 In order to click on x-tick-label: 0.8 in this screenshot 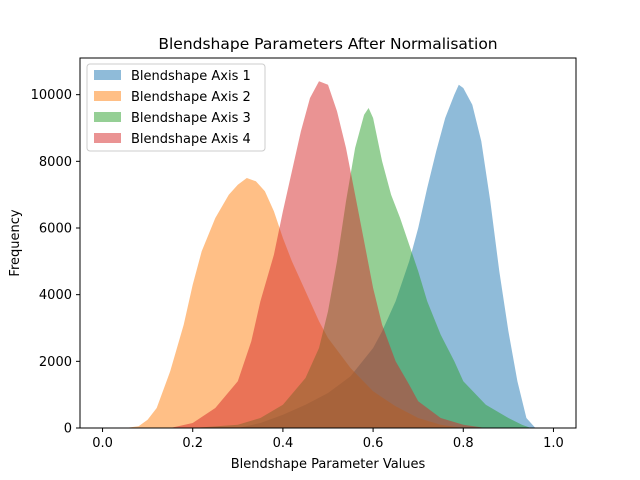, I will do `click(463, 443)`.